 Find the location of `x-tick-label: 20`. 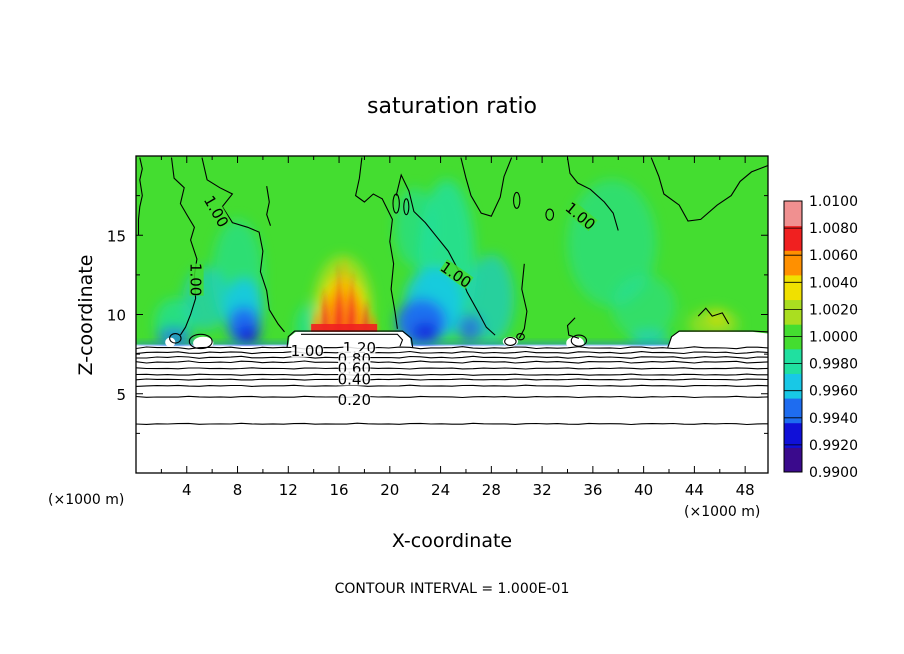

x-tick-label: 20 is located at coordinates (389, 490).